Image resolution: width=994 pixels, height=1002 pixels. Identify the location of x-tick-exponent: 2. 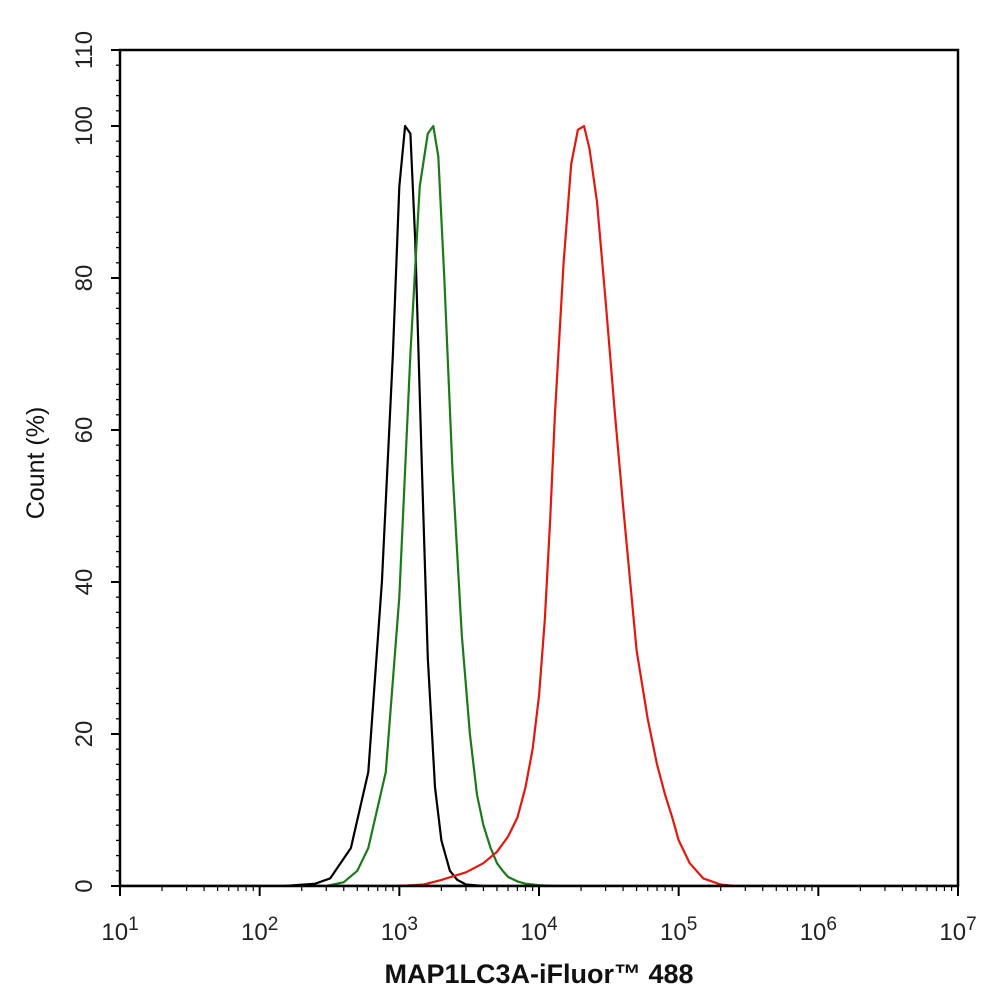
(273, 924).